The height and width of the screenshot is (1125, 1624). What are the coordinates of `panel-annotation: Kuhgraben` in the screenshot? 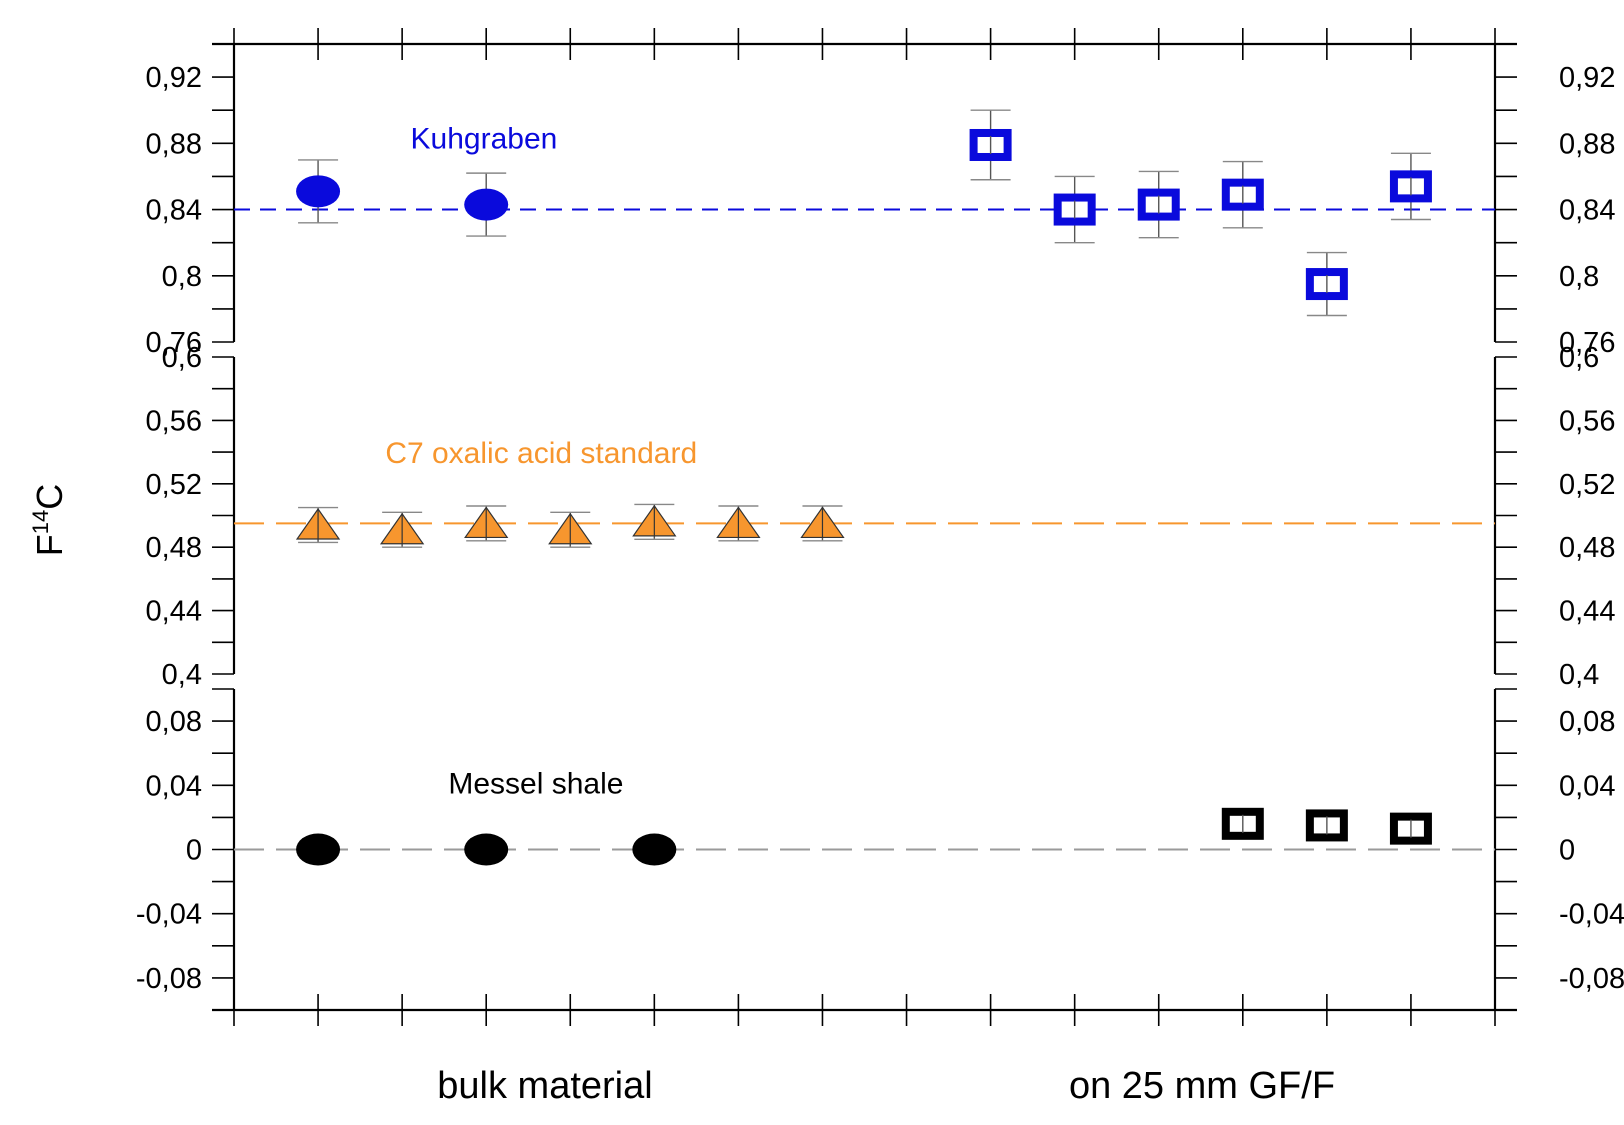 It's located at (484, 138).